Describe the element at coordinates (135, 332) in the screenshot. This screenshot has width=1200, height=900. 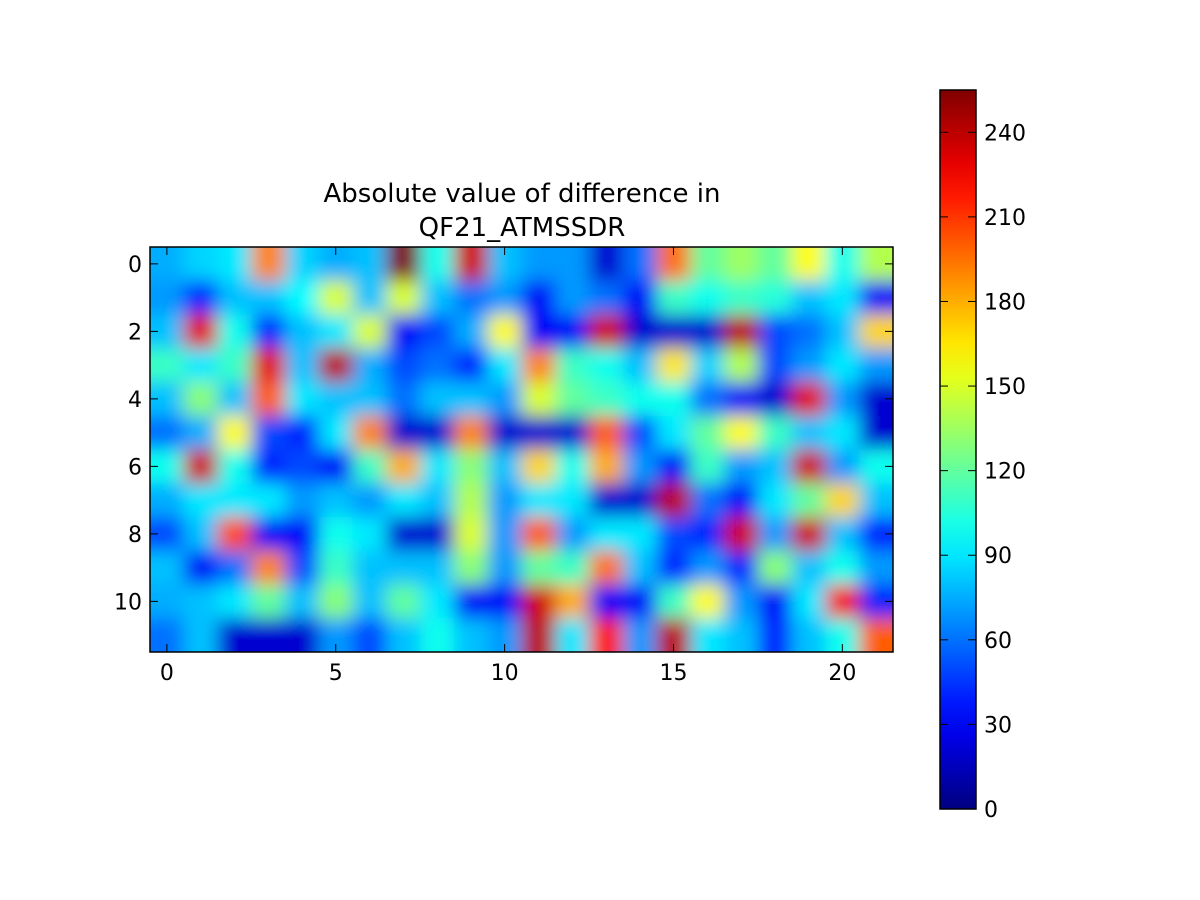
I see `y-tick-label: 2` at that location.